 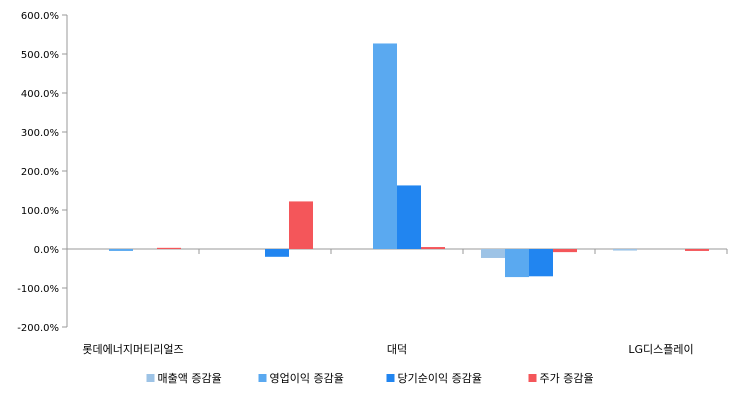 I want to click on y-tick-label: 200.0%, so click(x=40, y=172).